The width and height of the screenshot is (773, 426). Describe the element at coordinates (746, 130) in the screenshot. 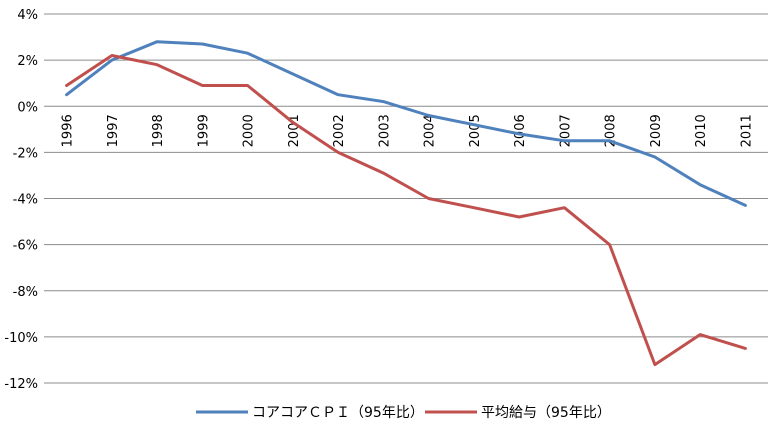

I see `x-tick-label: 2011` at that location.